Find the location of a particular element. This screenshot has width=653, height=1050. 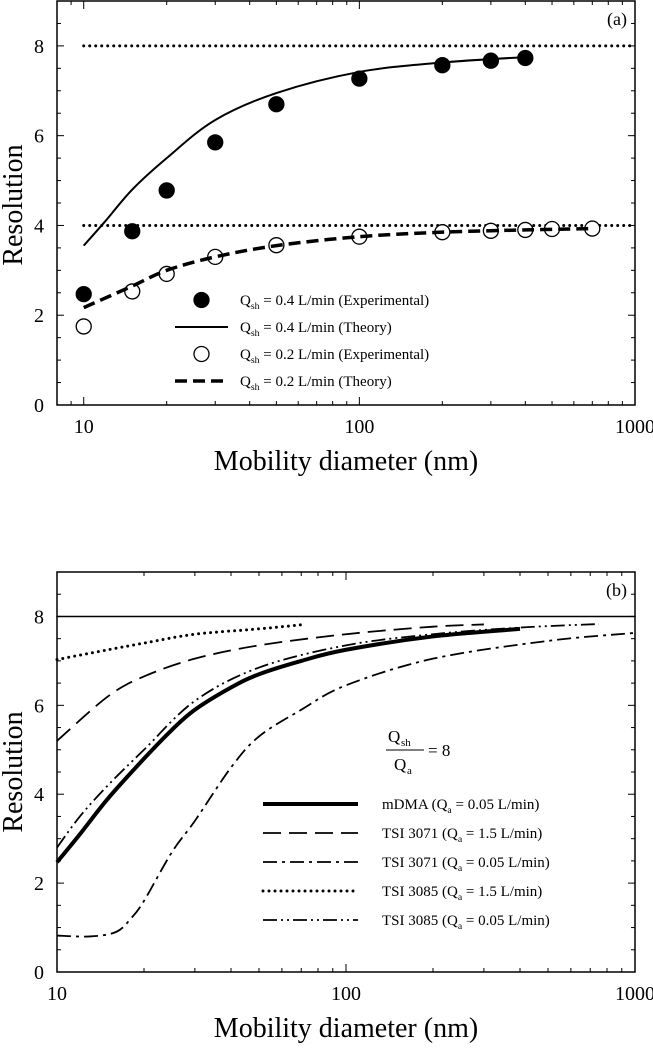

annotation-text: a is located at coordinates (409, 771).